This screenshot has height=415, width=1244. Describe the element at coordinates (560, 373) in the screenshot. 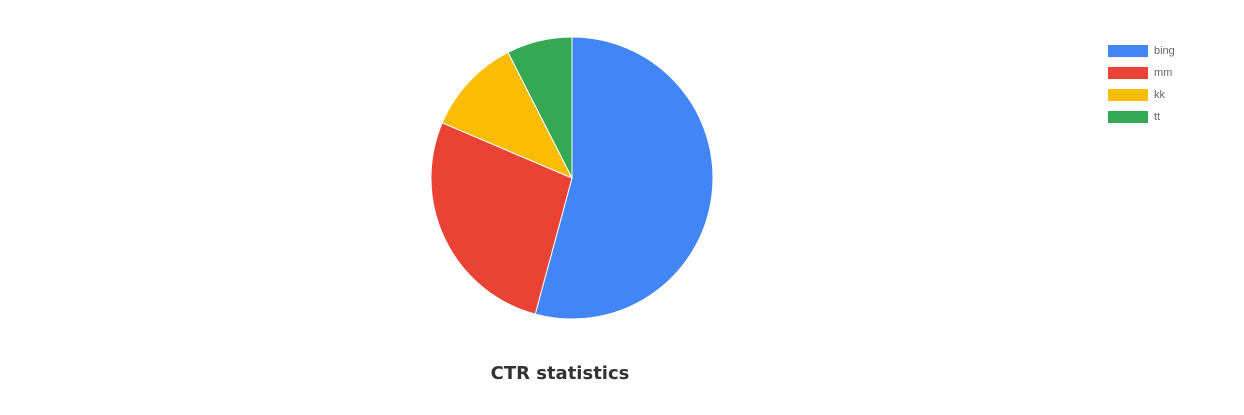

I see `chart-title: CTR statistics` at that location.